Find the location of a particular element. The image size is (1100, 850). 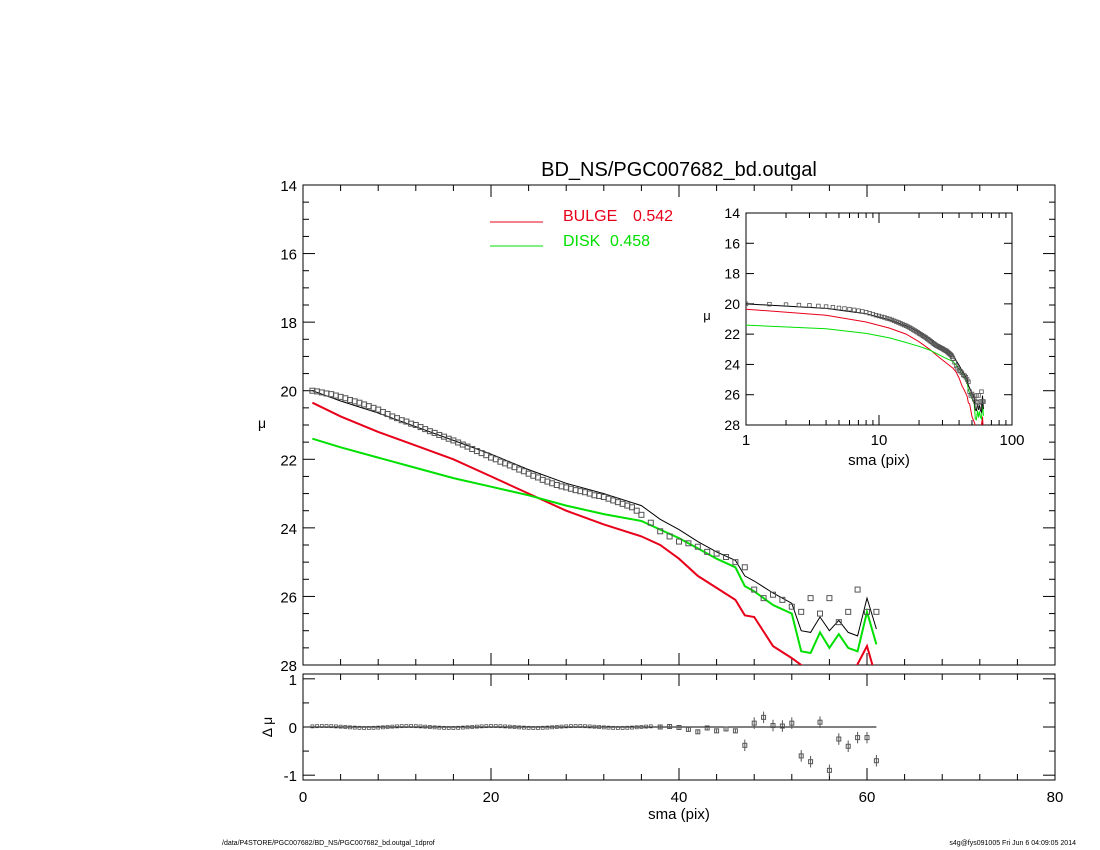

main-y-tick-label: 26 is located at coordinates (288, 597).